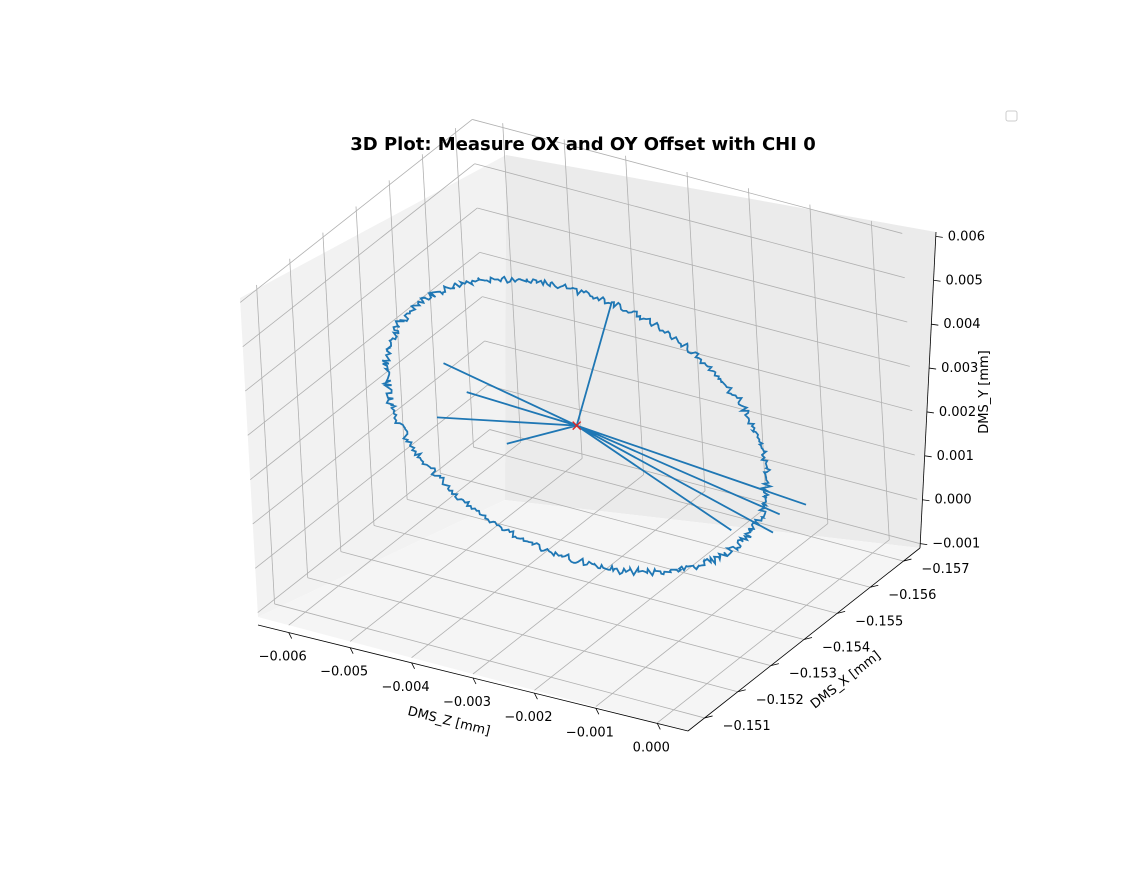 The width and height of the screenshot is (1138, 869). I want to click on z-tick-label: 0.006, so click(966, 236).